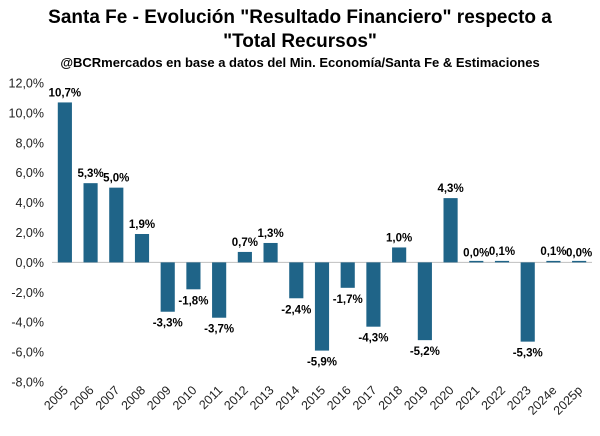 The image size is (600, 436). Describe the element at coordinates (296, 310) in the screenshot. I see `data-label: -2,4%` at that location.